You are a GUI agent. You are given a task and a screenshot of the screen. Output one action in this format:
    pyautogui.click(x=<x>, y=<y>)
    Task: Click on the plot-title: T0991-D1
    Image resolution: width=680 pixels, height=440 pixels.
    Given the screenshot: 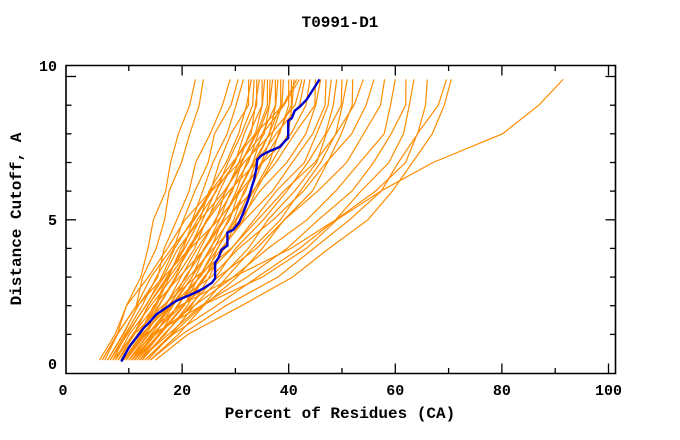 What is the action you would take?
    pyautogui.click(x=340, y=23)
    